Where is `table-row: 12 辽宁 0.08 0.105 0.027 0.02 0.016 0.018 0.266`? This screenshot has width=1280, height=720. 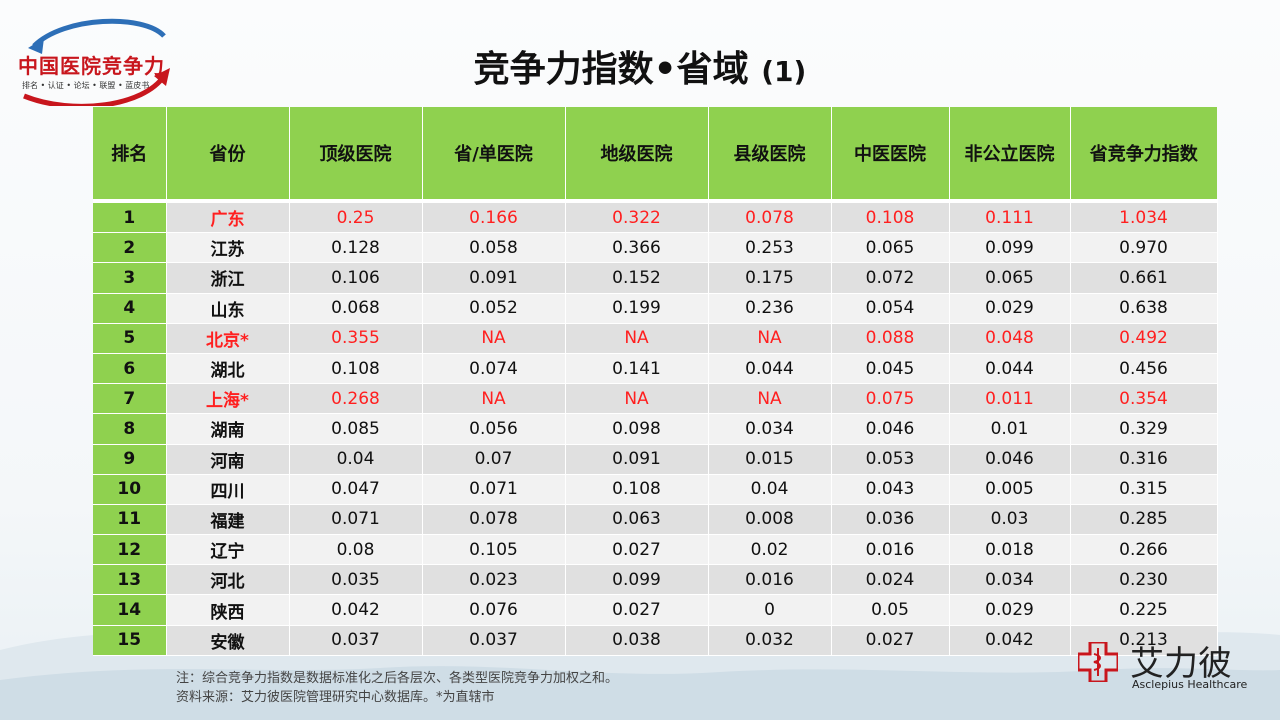 table-row: 12 辽宁 0.08 0.105 0.027 0.02 0.016 0.018 0.266 is located at coordinates (655, 550).